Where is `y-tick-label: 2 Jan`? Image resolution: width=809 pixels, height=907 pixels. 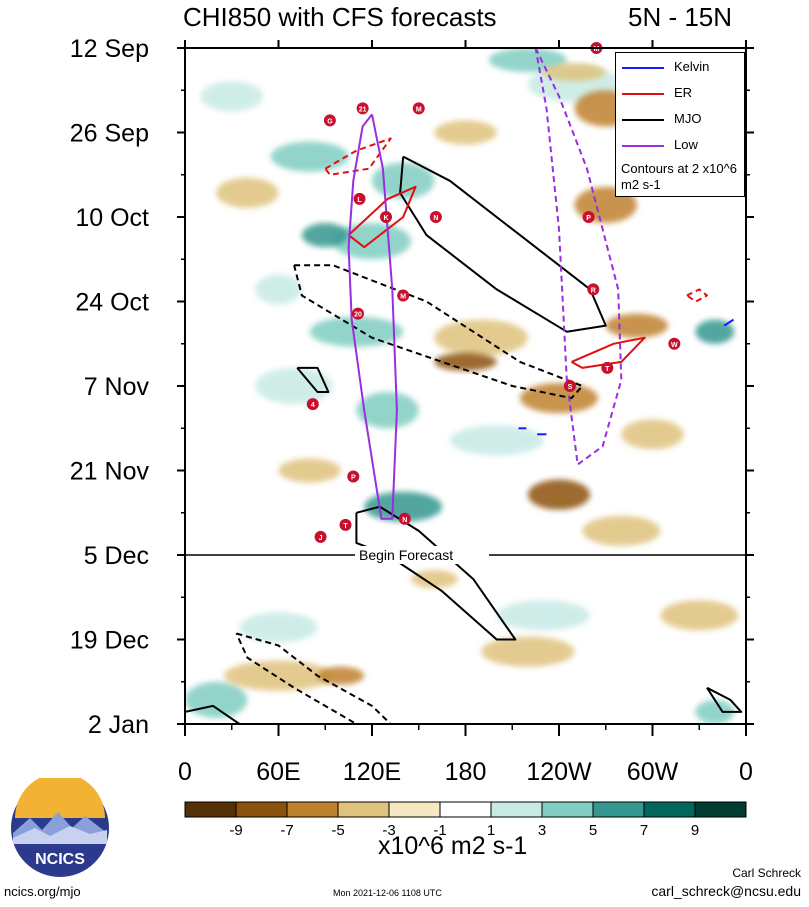
y-tick-label: 2 Jan is located at coordinates (118, 725).